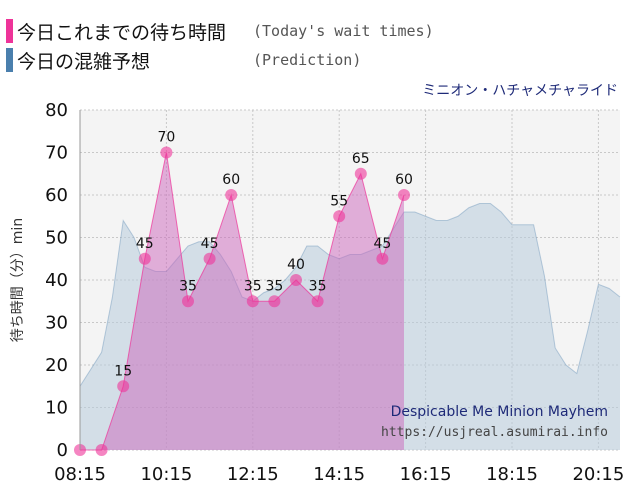 Image resolution: width=640 pixels, height=500 pixels. I want to click on legend-prediction: 今日の混雑予想 (Prediction), so click(183, 60).